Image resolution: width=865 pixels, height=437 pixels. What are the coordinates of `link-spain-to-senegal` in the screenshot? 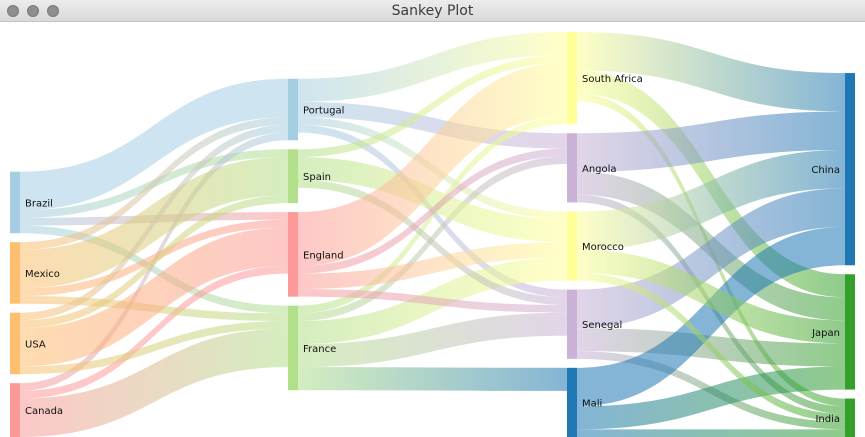 It's located at (432, 242).